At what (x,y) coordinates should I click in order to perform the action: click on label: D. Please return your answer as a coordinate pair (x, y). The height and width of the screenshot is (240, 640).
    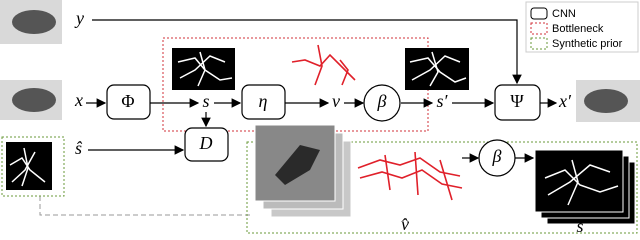
    Looking at the image, I should click on (206, 143).